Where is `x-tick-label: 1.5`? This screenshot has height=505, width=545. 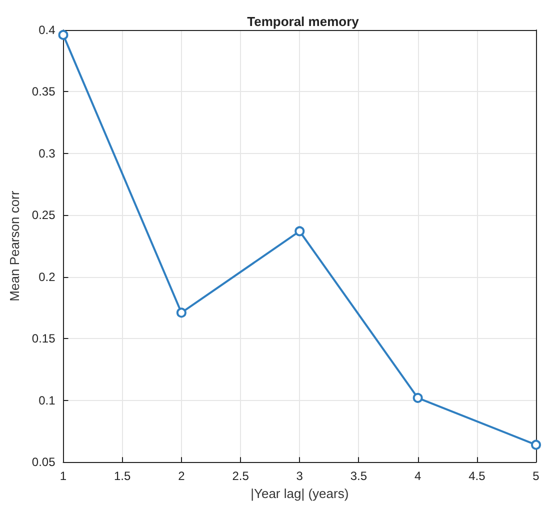 x-tick-label: 1.5 is located at coordinates (123, 476).